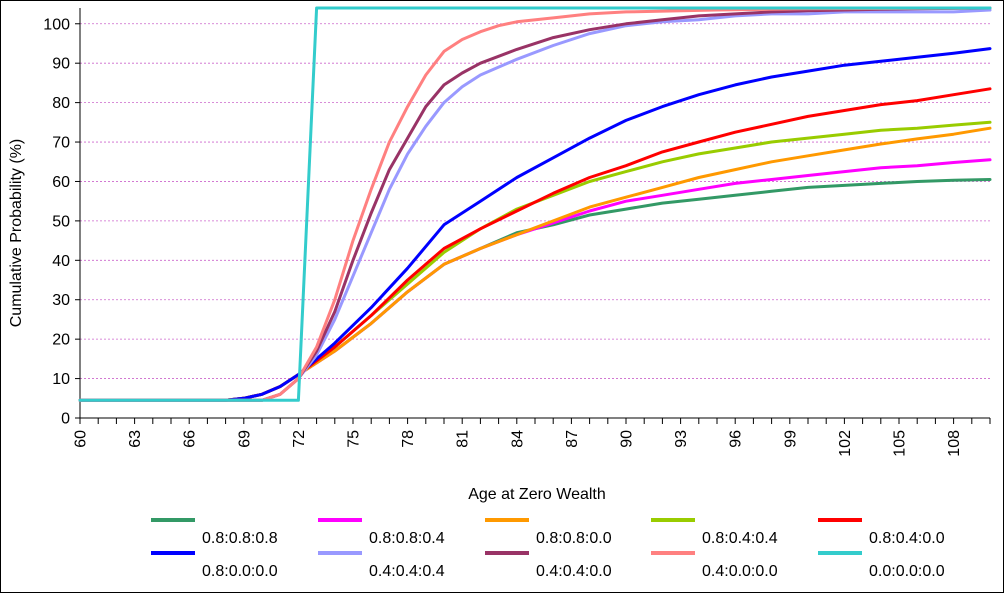  I want to click on x-tick-label: 105, so click(900, 443).